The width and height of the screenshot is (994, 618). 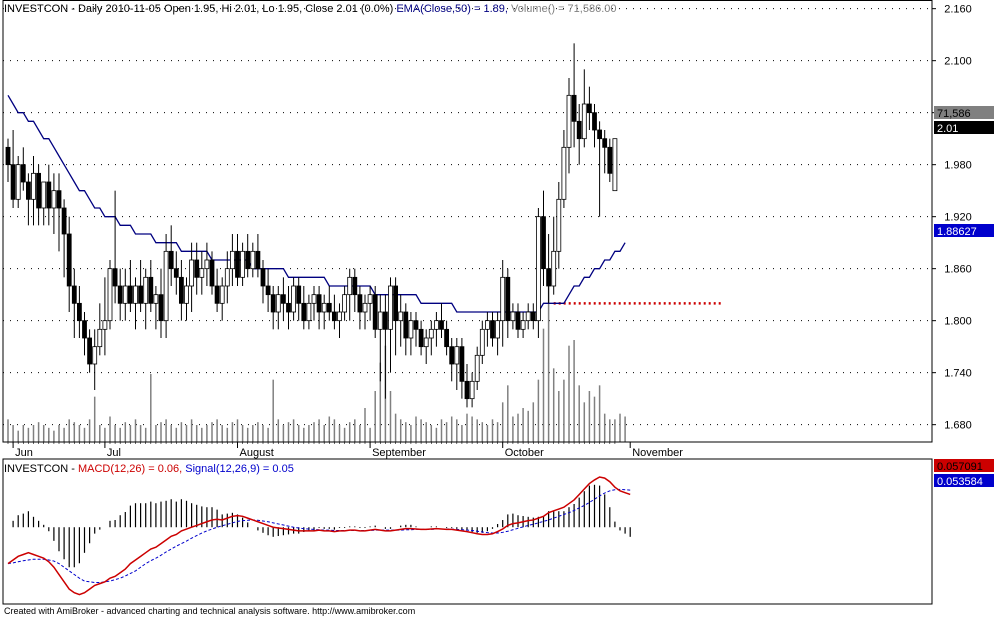 I want to click on ema-value-badge-text: 1.88627, so click(x=957, y=232).